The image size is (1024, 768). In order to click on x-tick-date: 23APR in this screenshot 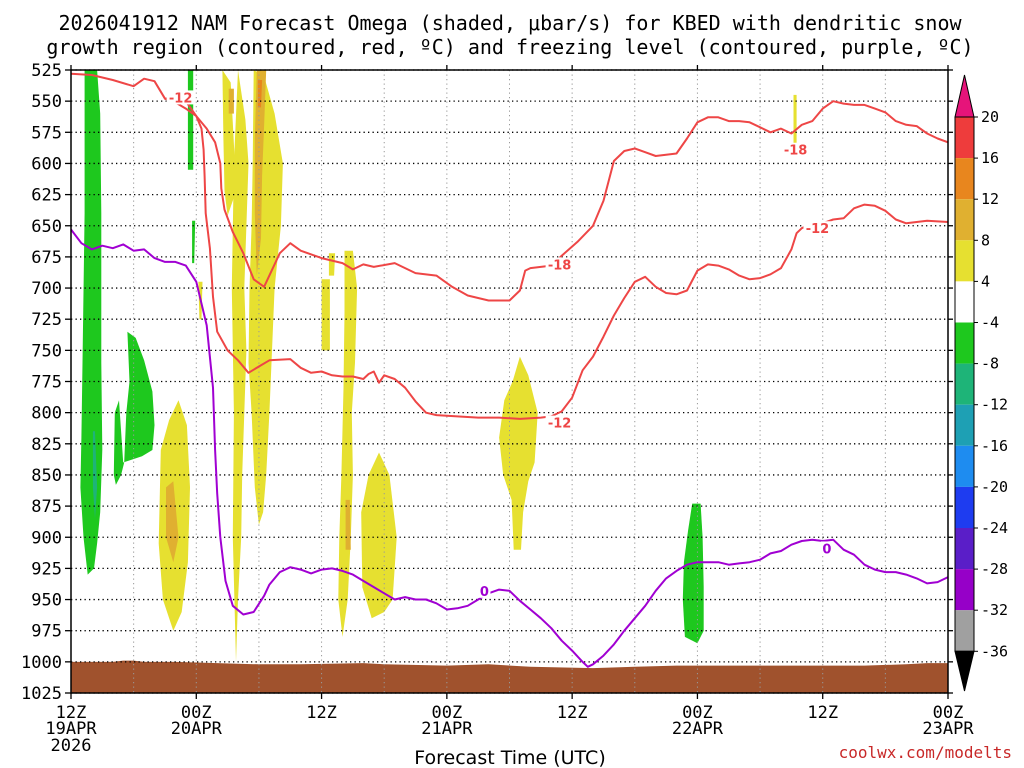, I will do `click(948, 729)`.